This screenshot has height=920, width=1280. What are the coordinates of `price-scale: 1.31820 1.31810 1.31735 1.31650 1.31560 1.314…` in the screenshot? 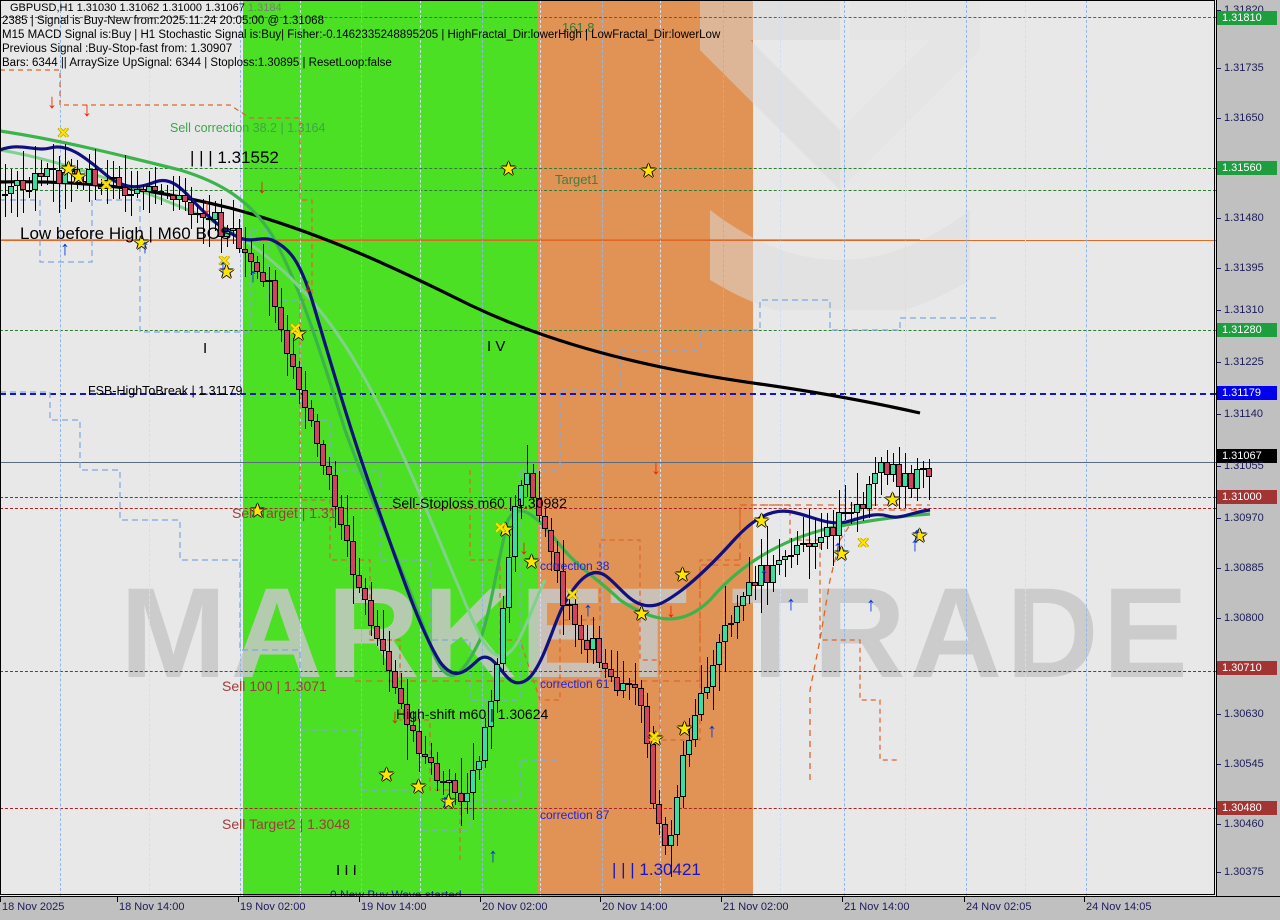 It's located at (1248, 448).